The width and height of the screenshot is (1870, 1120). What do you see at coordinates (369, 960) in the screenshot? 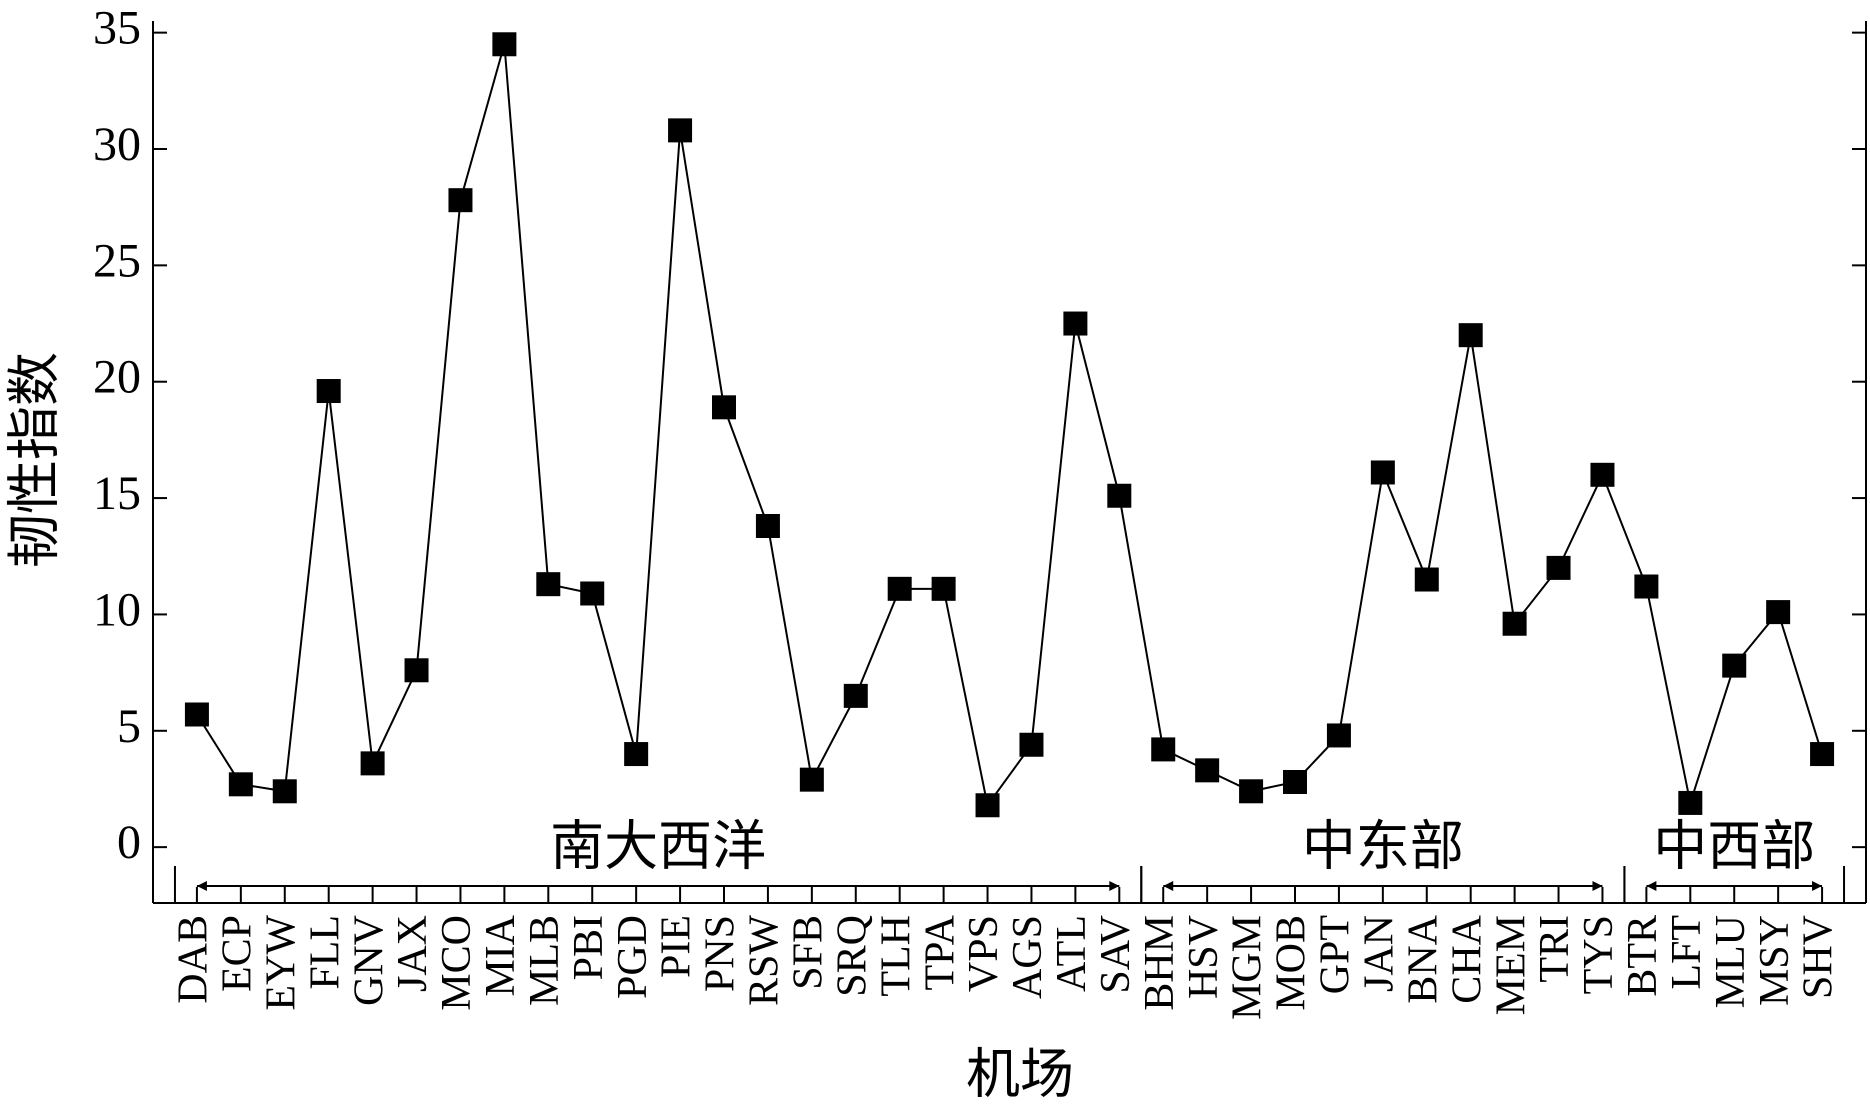
I see `x-tick-label: GNV` at bounding box center [369, 960].